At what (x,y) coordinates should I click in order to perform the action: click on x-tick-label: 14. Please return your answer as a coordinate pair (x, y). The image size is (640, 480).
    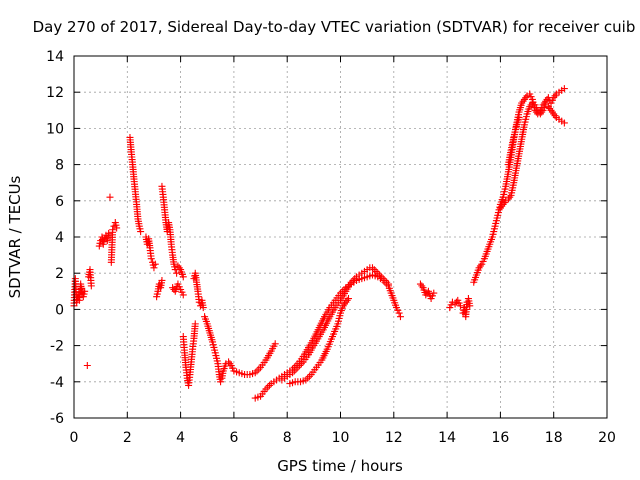
    Looking at the image, I should click on (447, 438).